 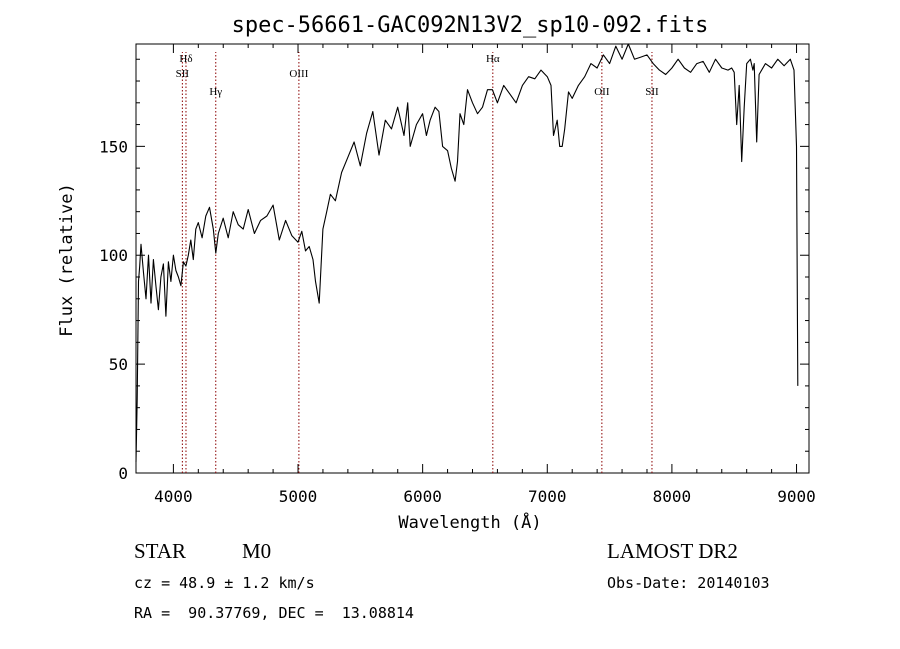 What do you see at coordinates (113, 255) in the screenshot?
I see `y-tick-label: 100` at bounding box center [113, 255].